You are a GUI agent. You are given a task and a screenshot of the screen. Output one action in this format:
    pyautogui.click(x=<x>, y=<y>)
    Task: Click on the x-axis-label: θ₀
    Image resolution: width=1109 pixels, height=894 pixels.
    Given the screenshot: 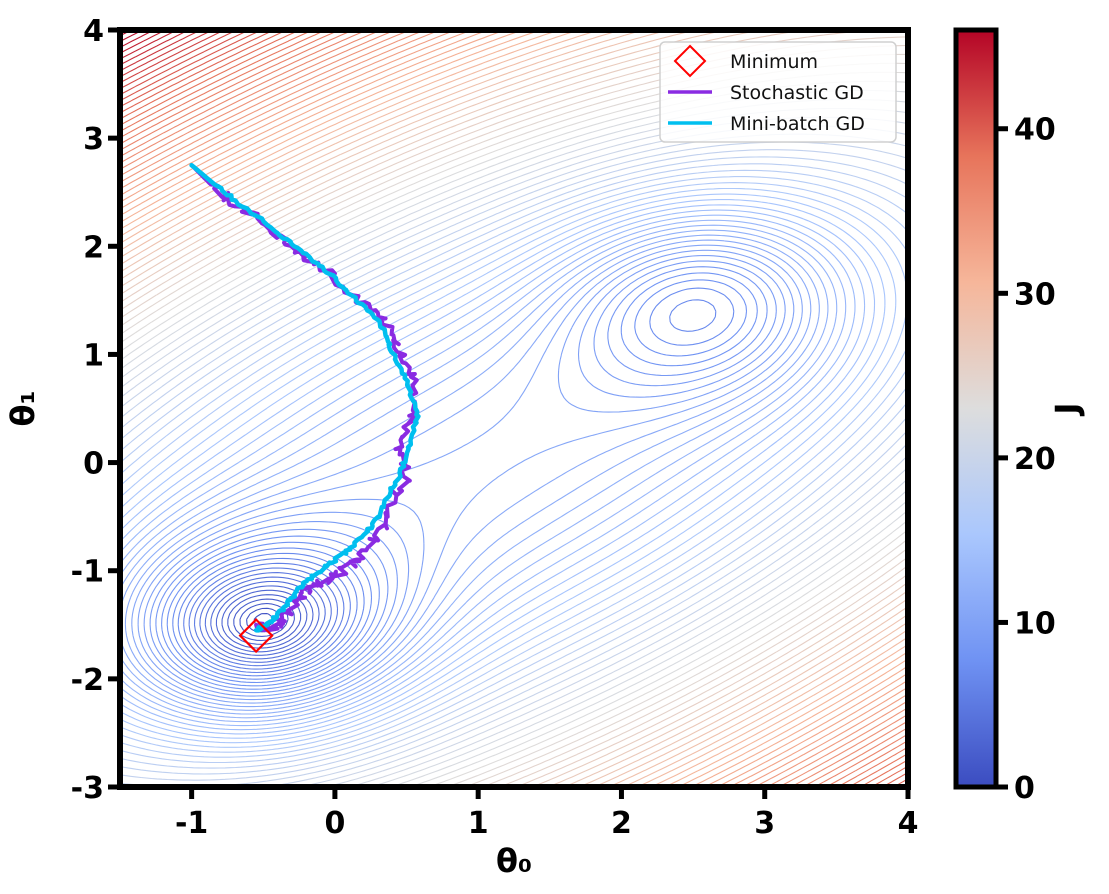 What is the action you would take?
    pyautogui.click(x=514, y=861)
    